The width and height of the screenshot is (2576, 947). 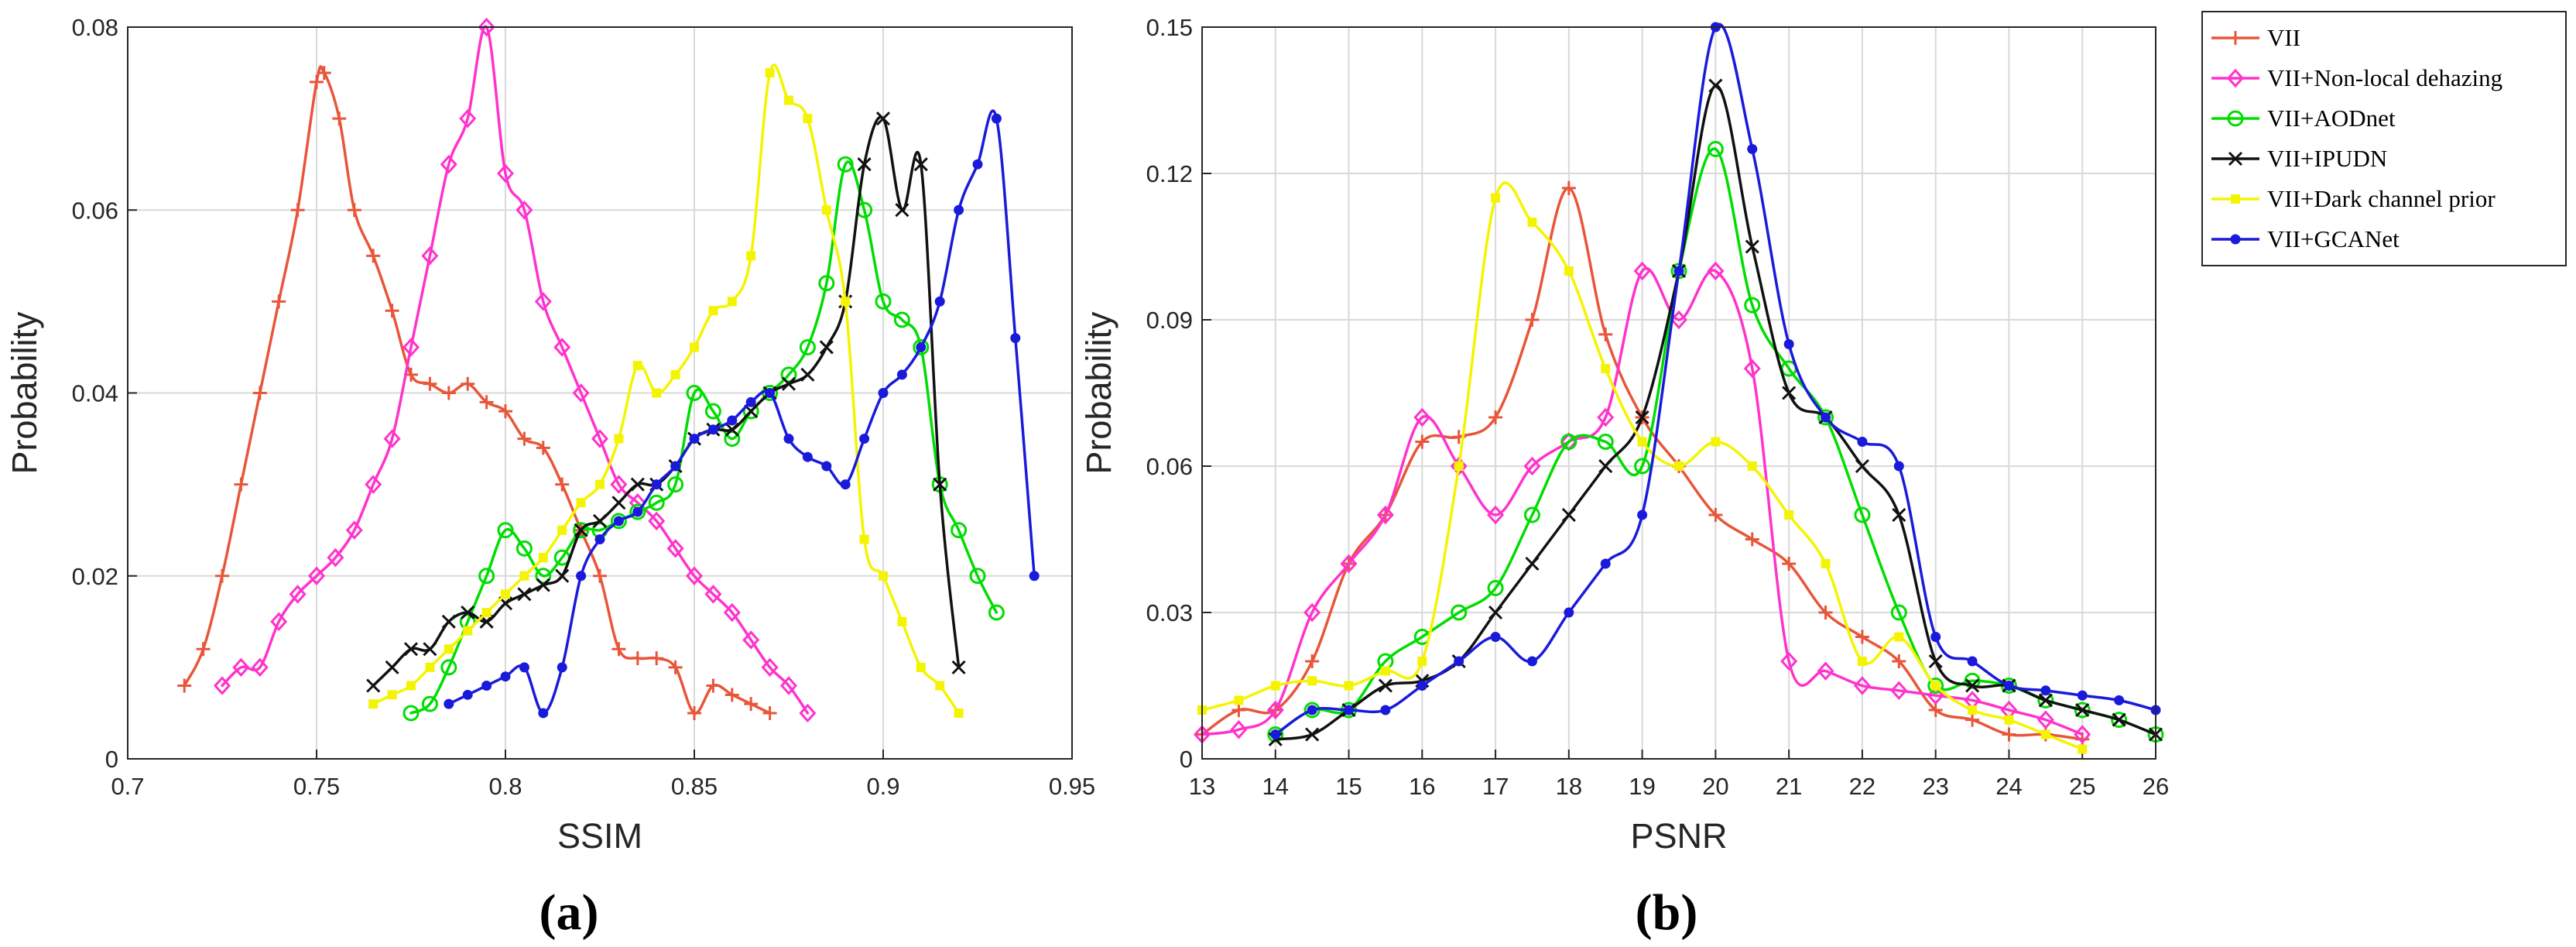 What do you see at coordinates (1678, 836) in the screenshot?
I see `x-axis-label: PSNR` at bounding box center [1678, 836].